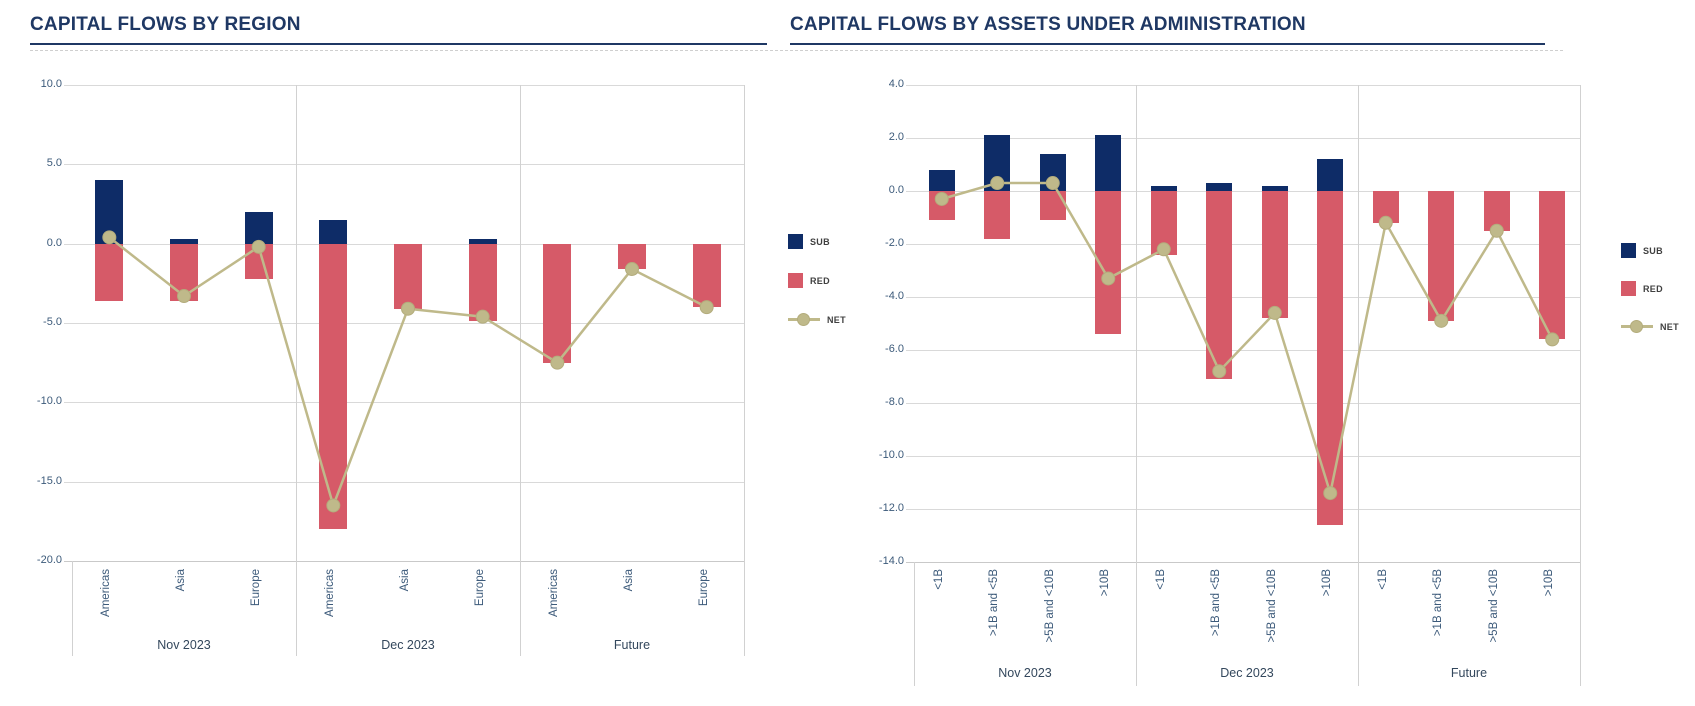  Describe the element at coordinates (914, 624) in the screenshot. I see `label-area-edge` at that location.